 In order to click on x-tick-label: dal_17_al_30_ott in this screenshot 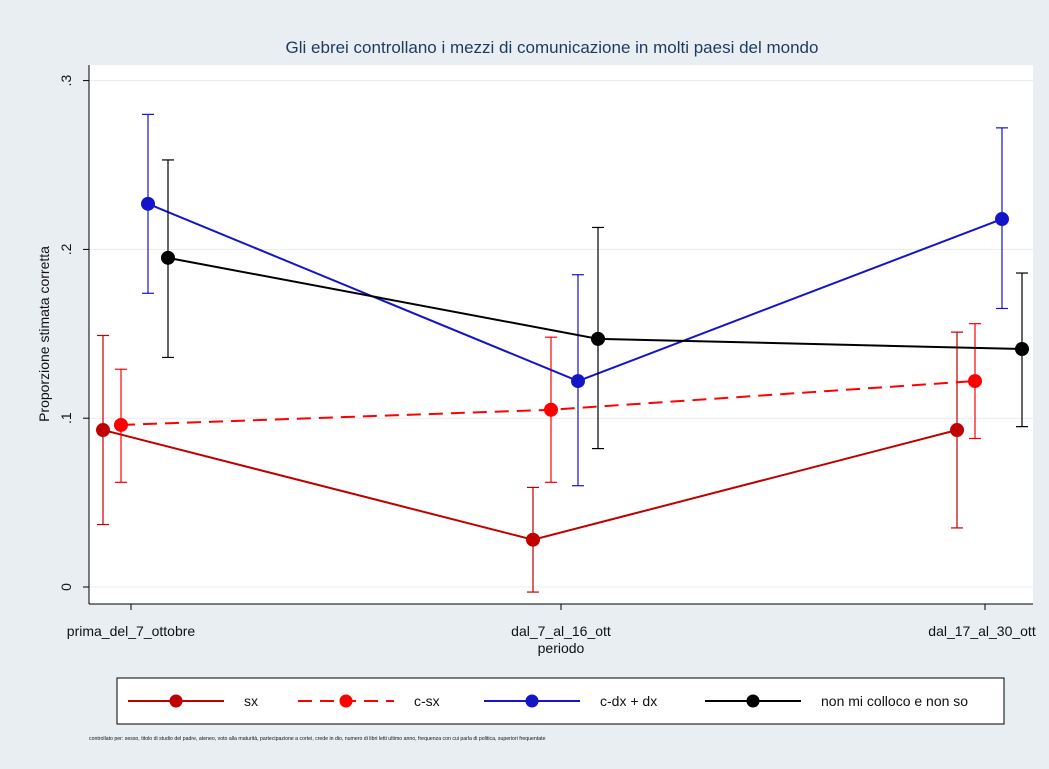, I will do `click(982, 631)`.